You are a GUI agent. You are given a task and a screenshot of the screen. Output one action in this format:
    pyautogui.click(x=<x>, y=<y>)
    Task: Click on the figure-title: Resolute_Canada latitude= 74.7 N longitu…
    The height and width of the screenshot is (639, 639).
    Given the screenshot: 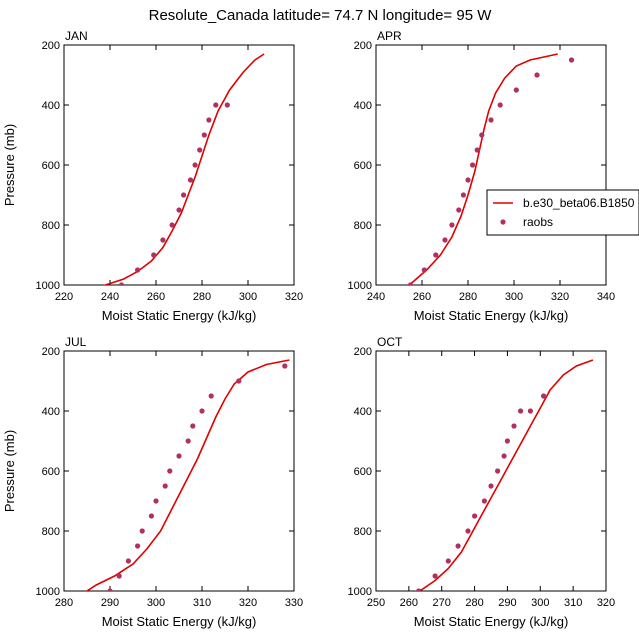 What is the action you would take?
    pyautogui.click(x=321, y=15)
    